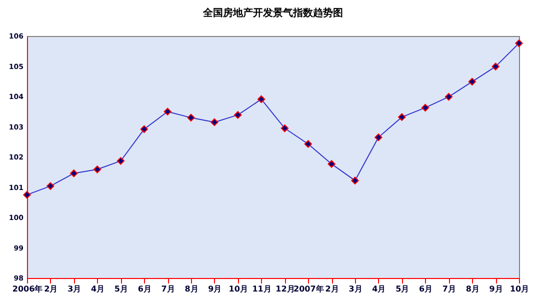  I want to click on x-tick-label: 11月, so click(262, 289).